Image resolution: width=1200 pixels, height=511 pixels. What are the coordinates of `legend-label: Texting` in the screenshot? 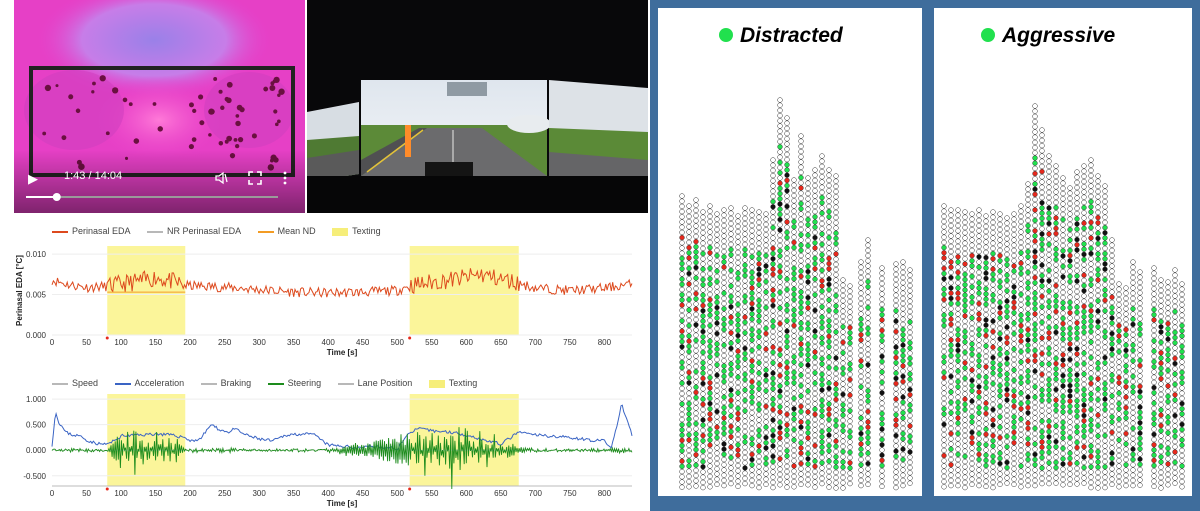 It's located at (463, 383).